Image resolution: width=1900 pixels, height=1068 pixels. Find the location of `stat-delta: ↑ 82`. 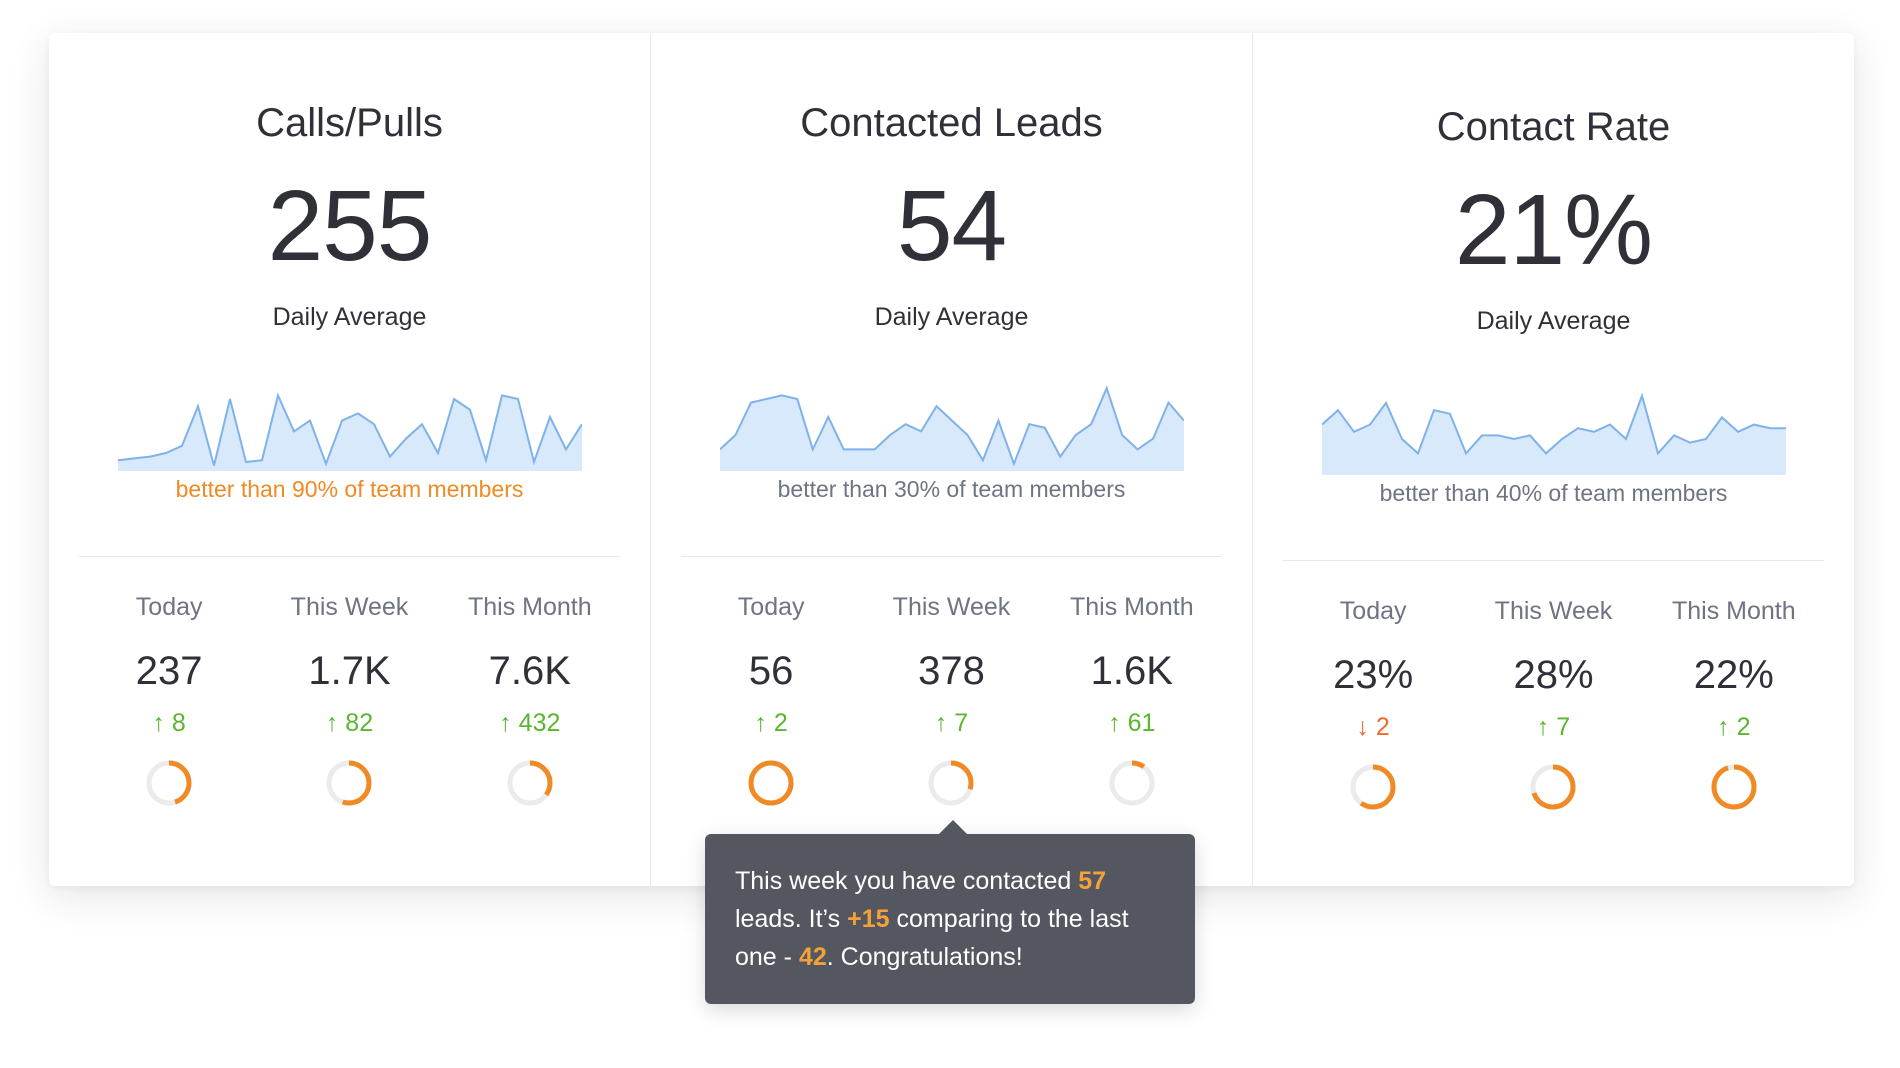

stat-delta: ↑ 82 is located at coordinates (349, 723).